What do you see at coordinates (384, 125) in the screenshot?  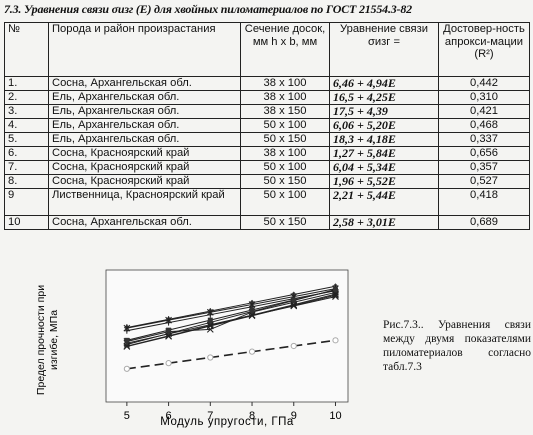 I see `row-equation-cell: 6,06 + 5,20E` at bounding box center [384, 125].